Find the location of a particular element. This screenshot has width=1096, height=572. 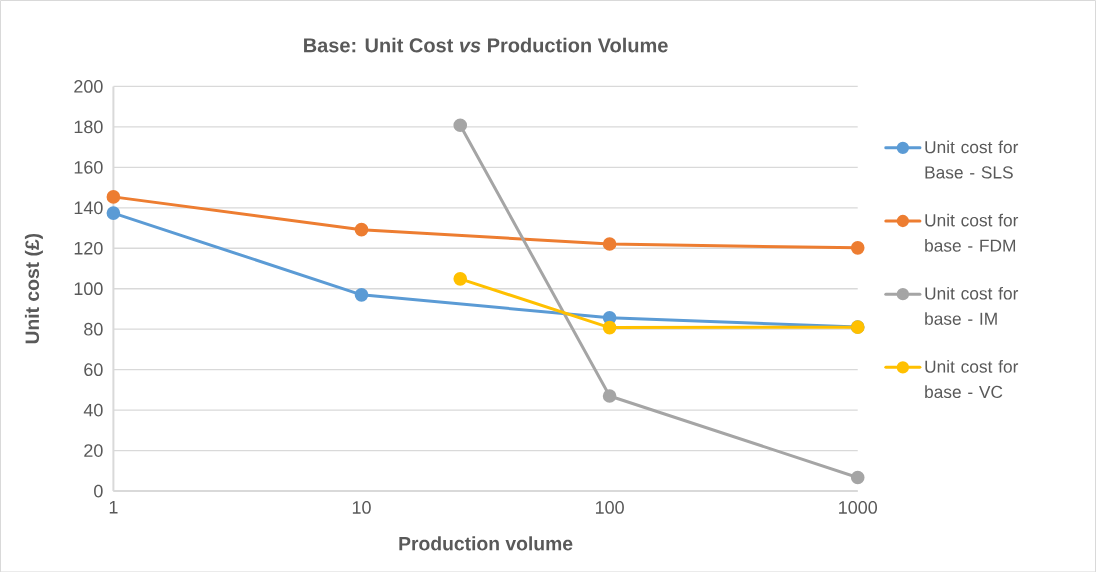

y-tick-label: 140 is located at coordinates (88, 207).